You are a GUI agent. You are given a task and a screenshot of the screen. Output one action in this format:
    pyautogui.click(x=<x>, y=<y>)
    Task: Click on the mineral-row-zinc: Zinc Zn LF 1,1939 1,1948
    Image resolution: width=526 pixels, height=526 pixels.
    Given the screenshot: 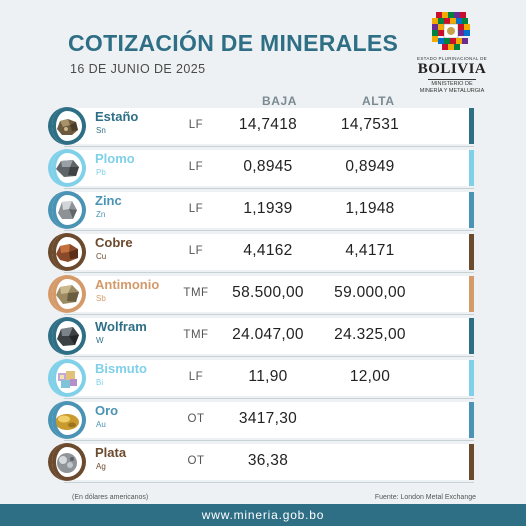 What is the action you would take?
    pyautogui.click(x=240, y=211)
    